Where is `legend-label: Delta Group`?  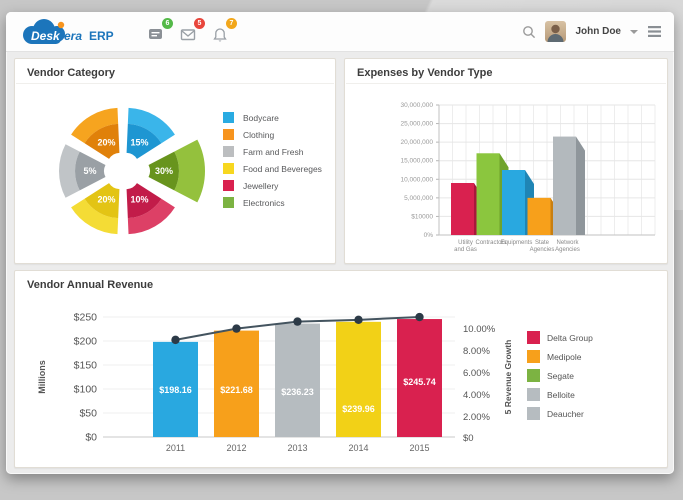
legend-label: Delta Group is located at coordinates (570, 338).